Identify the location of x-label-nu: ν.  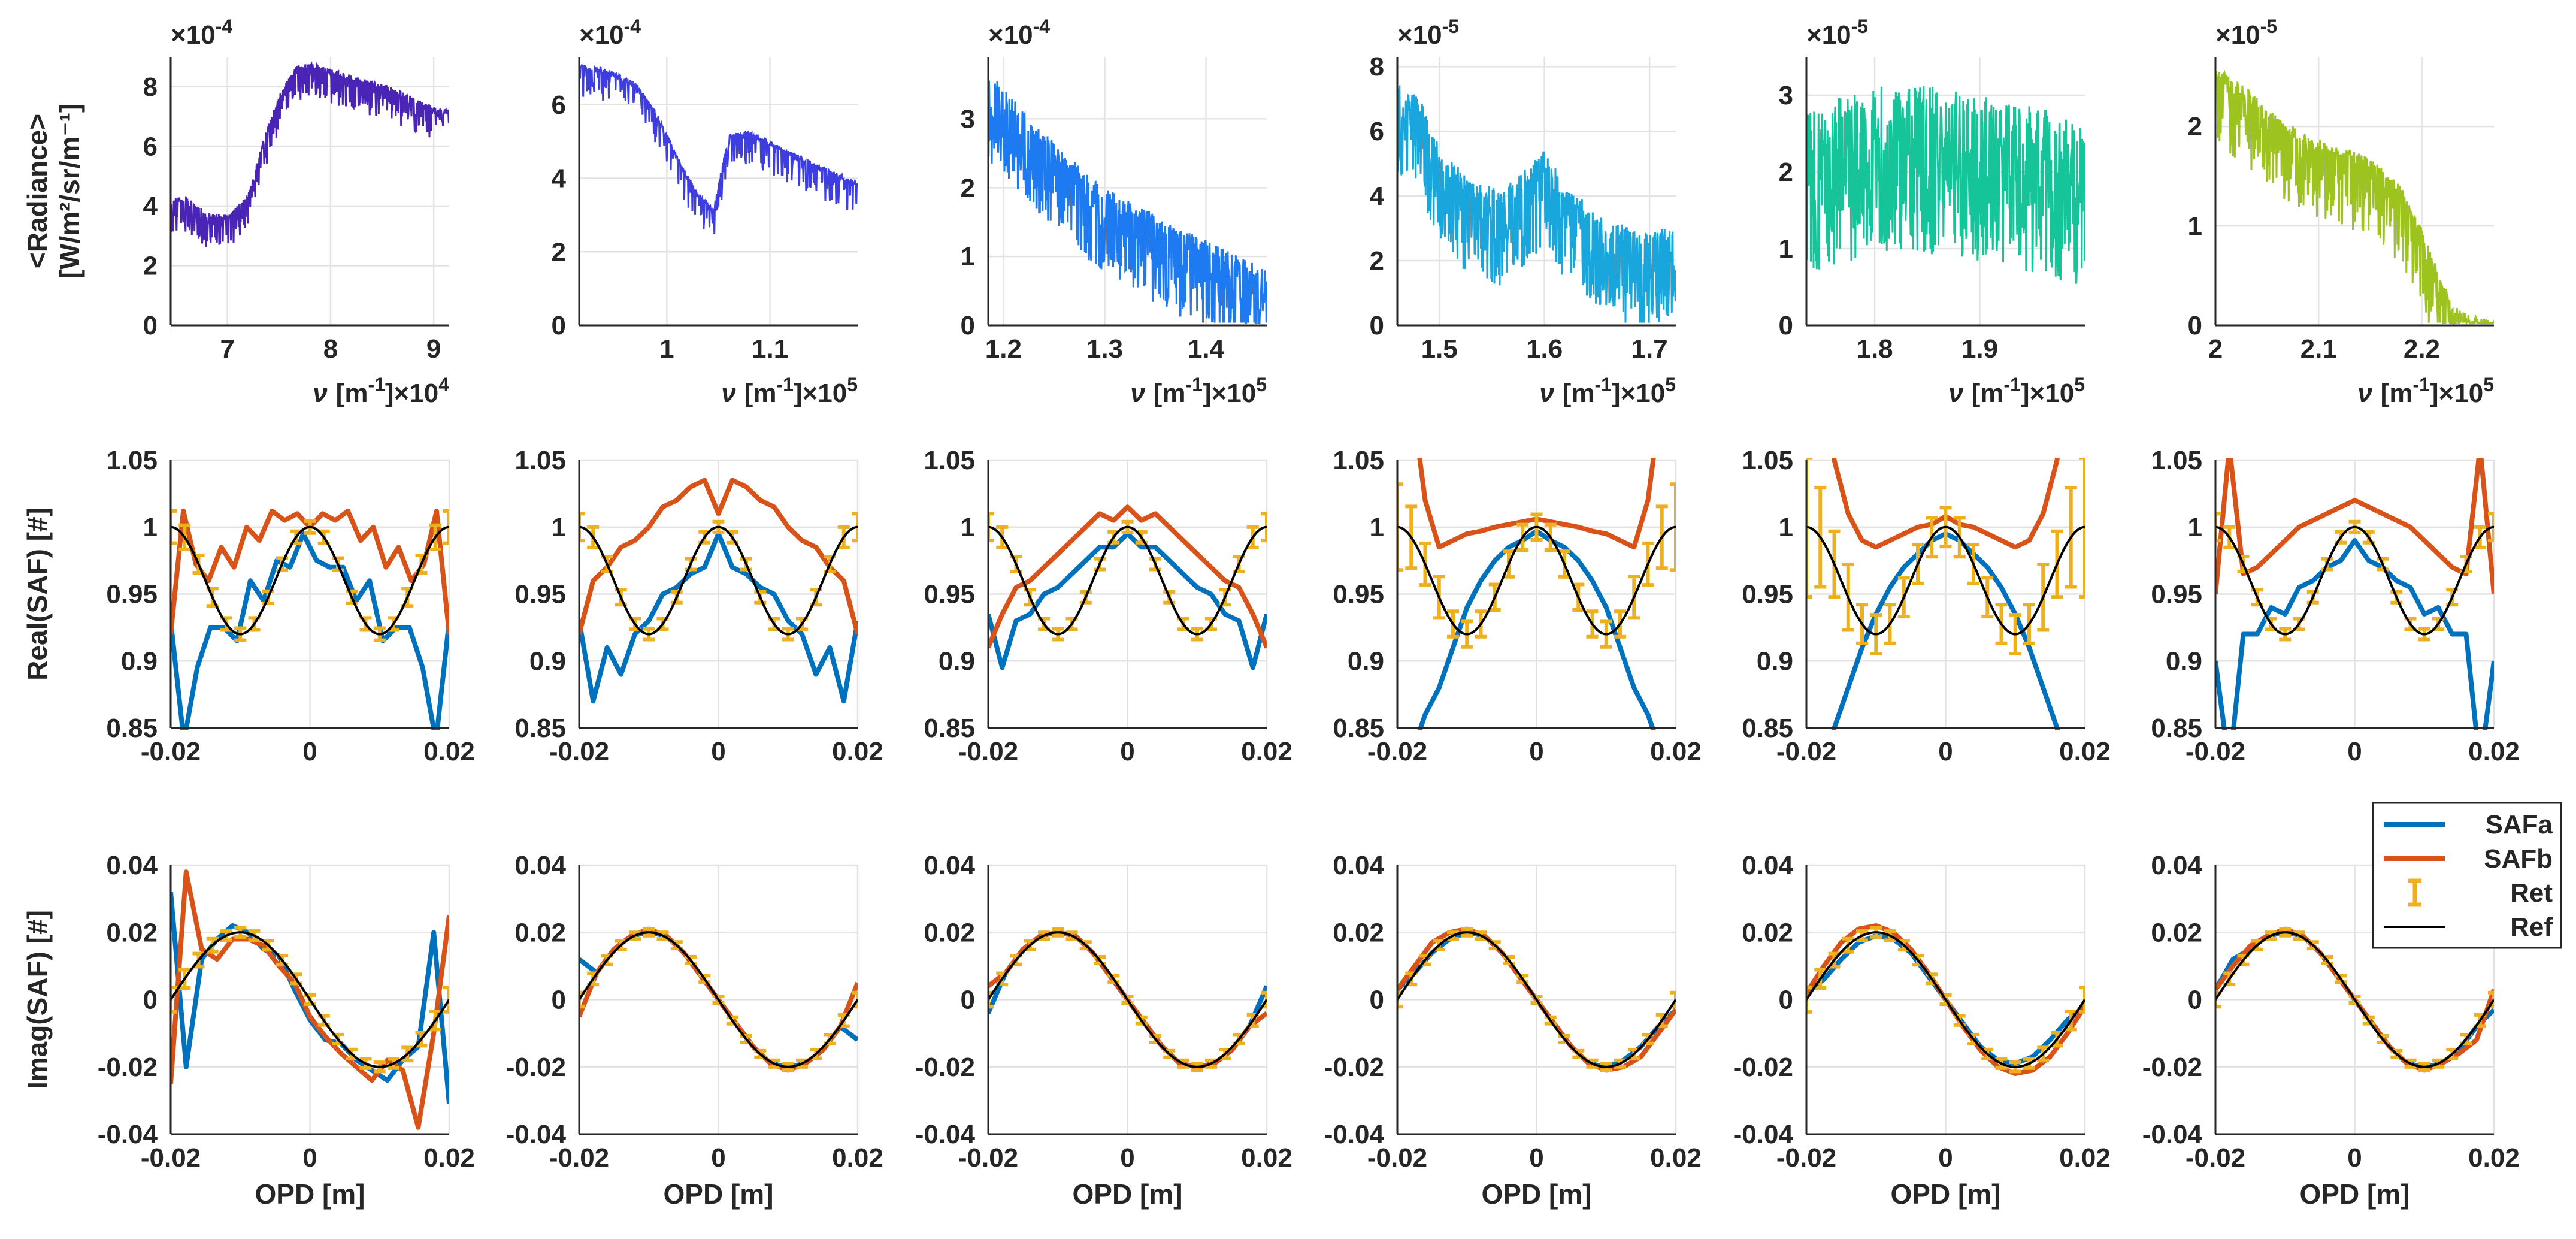
(728, 393).